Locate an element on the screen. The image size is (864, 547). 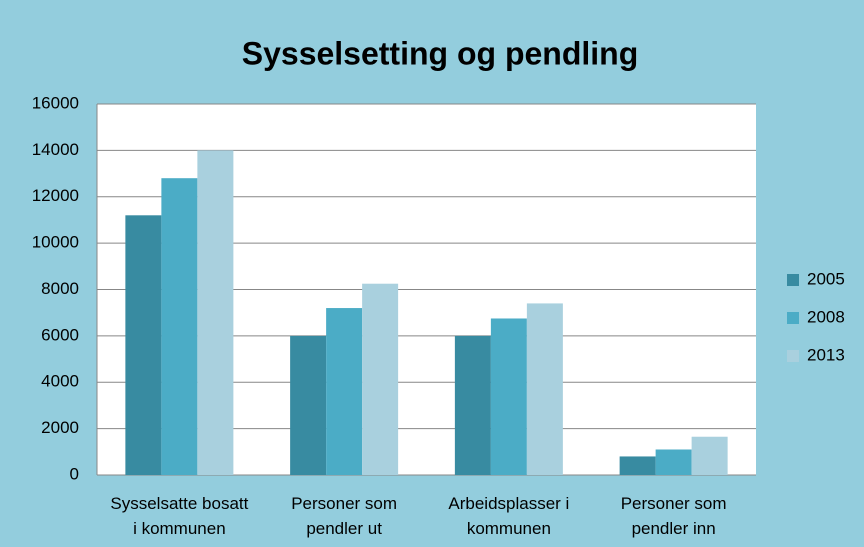
legend-label: 2008 is located at coordinates (826, 316).